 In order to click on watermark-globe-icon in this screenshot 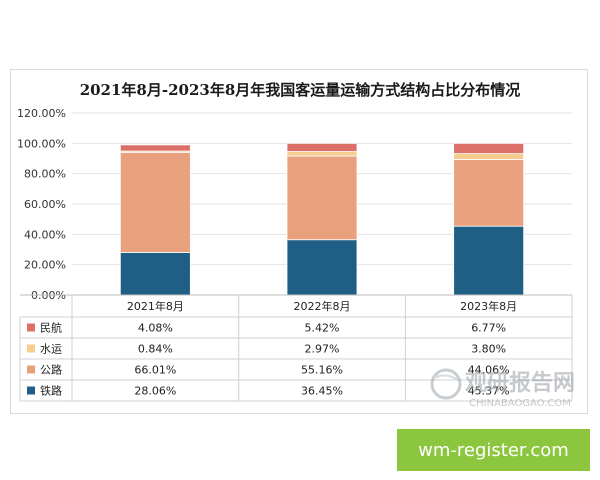, I will do `click(446, 384)`.